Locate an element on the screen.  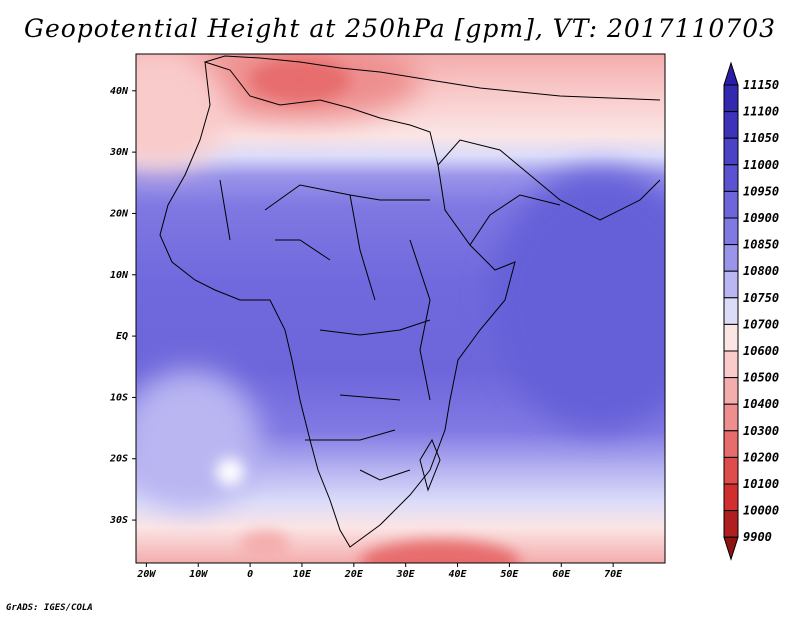
colorbar-label: 10400 is located at coordinates (761, 404).